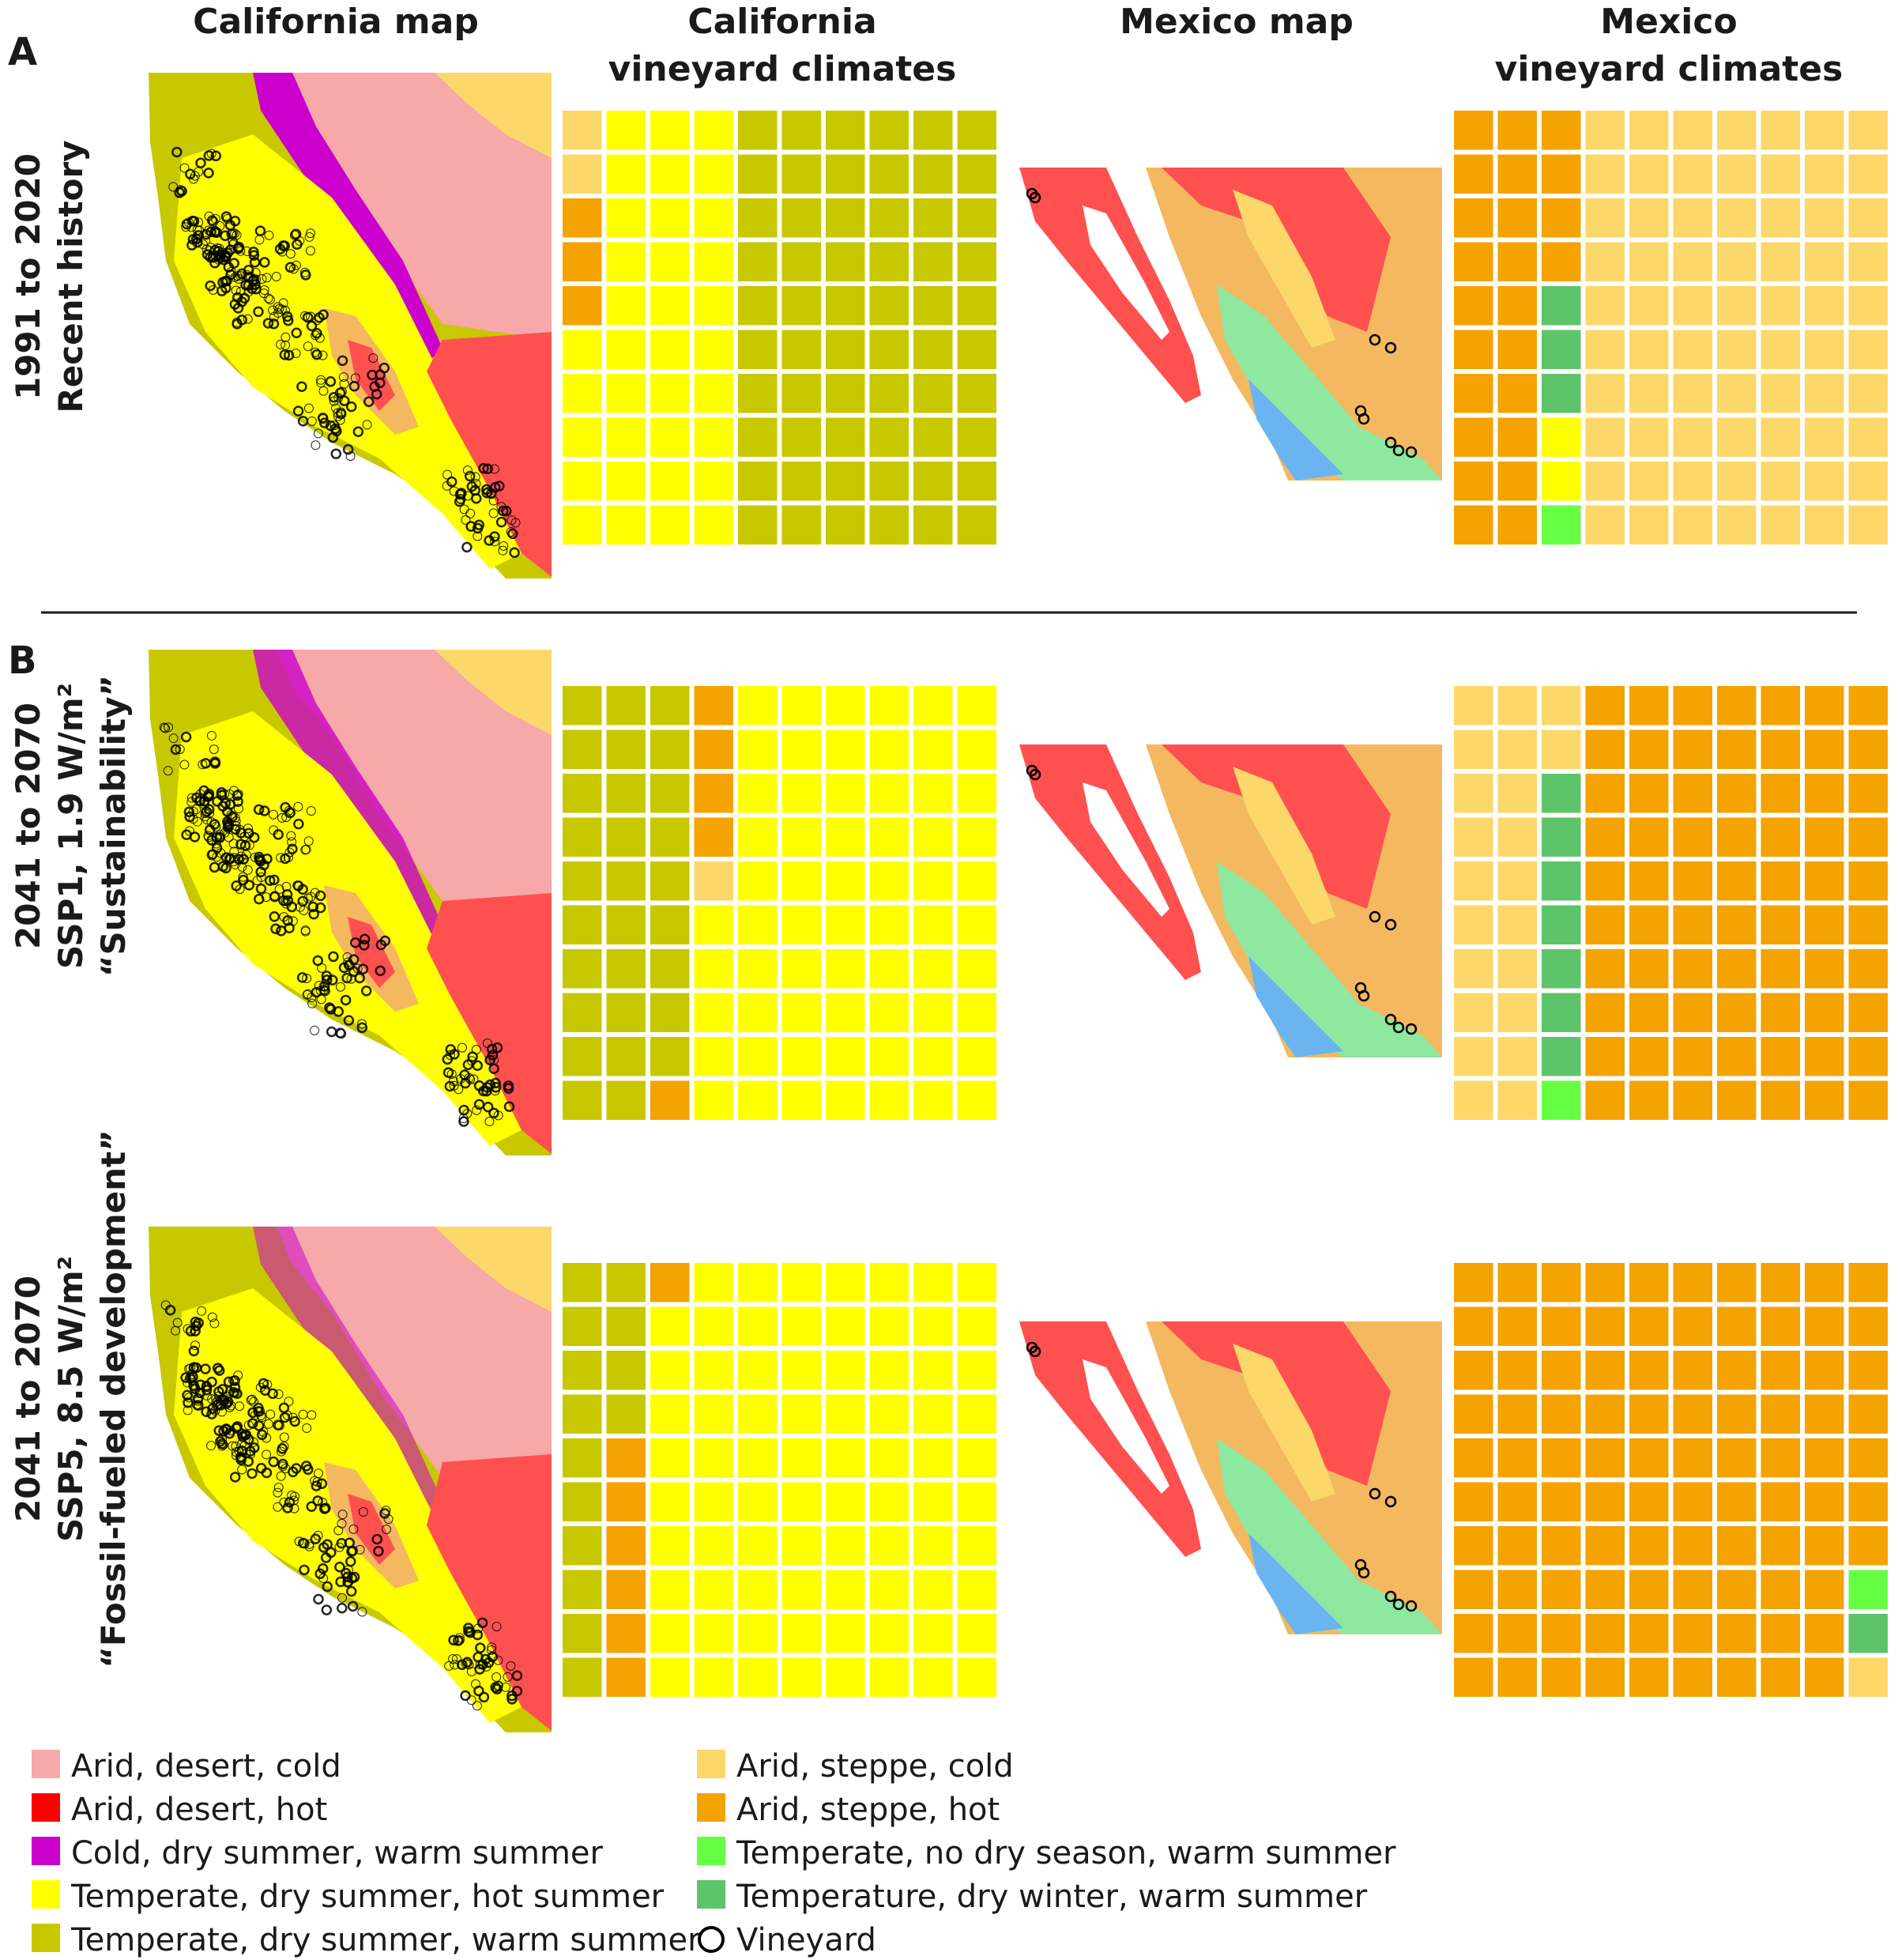 This screenshot has width=1898, height=1960. What do you see at coordinates (711, 1851) in the screenshot?
I see `legend-swatch` at bounding box center [711, 1851].